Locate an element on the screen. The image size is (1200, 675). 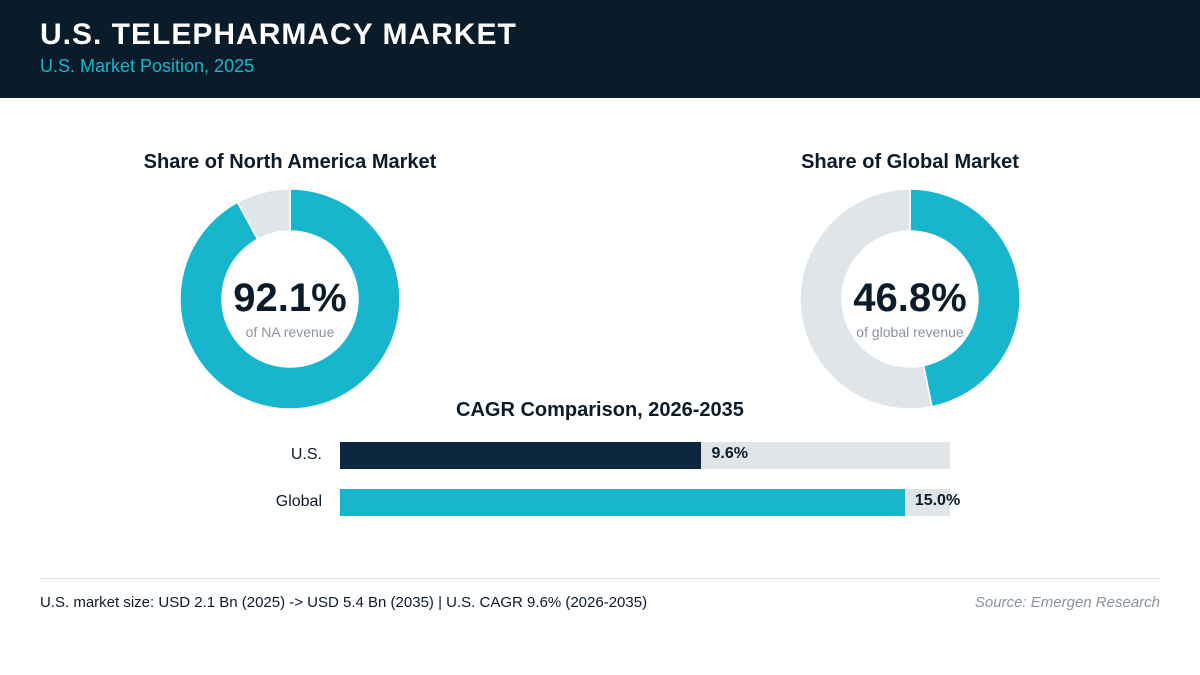
bar-category-label: Global is located at coordinates (298, 501).